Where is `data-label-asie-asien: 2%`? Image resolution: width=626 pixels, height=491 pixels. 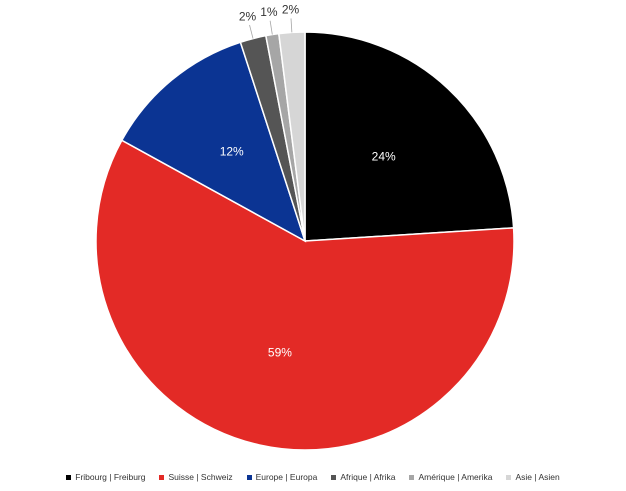
data-label-asie-asien: 2% is located at coordinates (291, 10).